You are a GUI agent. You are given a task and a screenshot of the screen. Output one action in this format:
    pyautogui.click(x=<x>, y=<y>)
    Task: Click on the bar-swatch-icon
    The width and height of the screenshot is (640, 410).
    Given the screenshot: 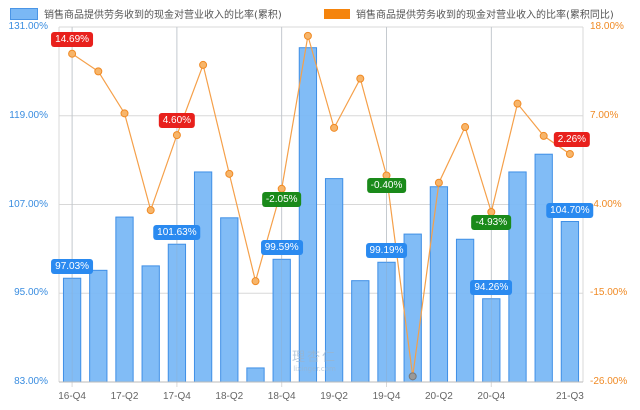 What is the action you would take?
    pyautogui.click(x=24, y=13)
    